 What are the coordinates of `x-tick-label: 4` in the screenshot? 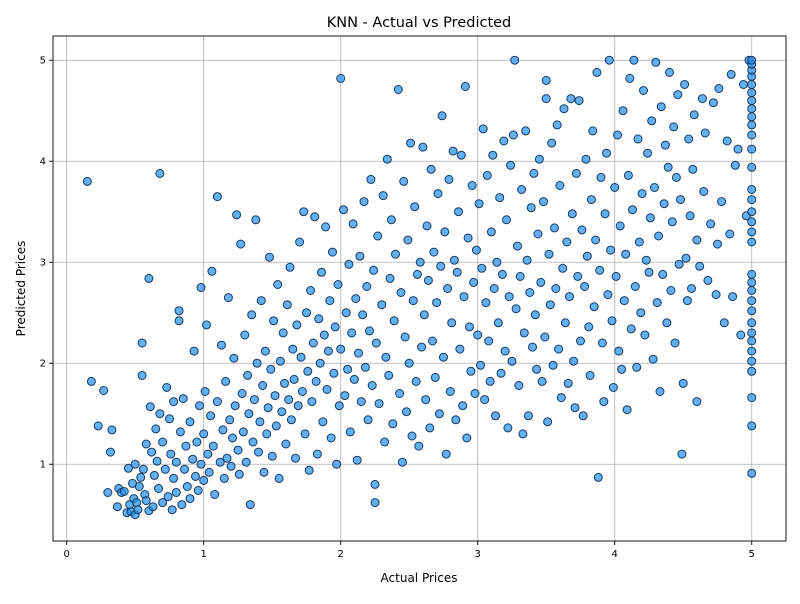 It's located at (615, 554).